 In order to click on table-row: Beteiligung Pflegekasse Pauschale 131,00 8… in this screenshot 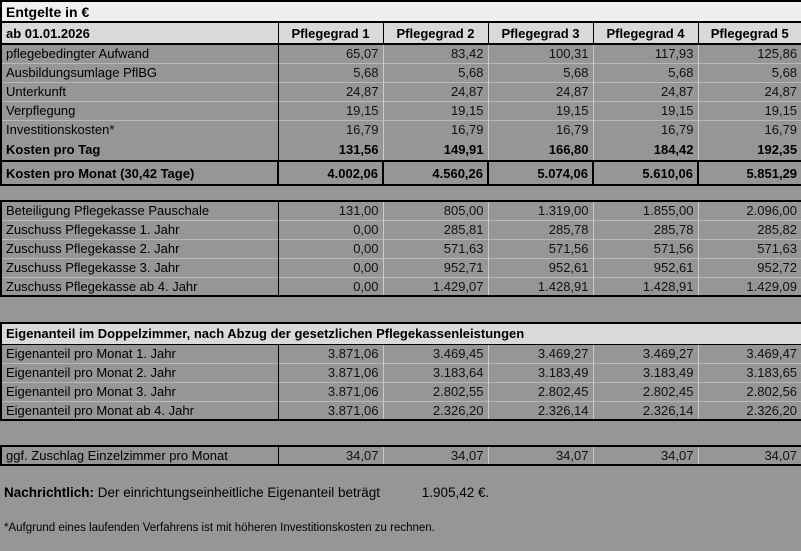, I will do `click(401, 210)`.